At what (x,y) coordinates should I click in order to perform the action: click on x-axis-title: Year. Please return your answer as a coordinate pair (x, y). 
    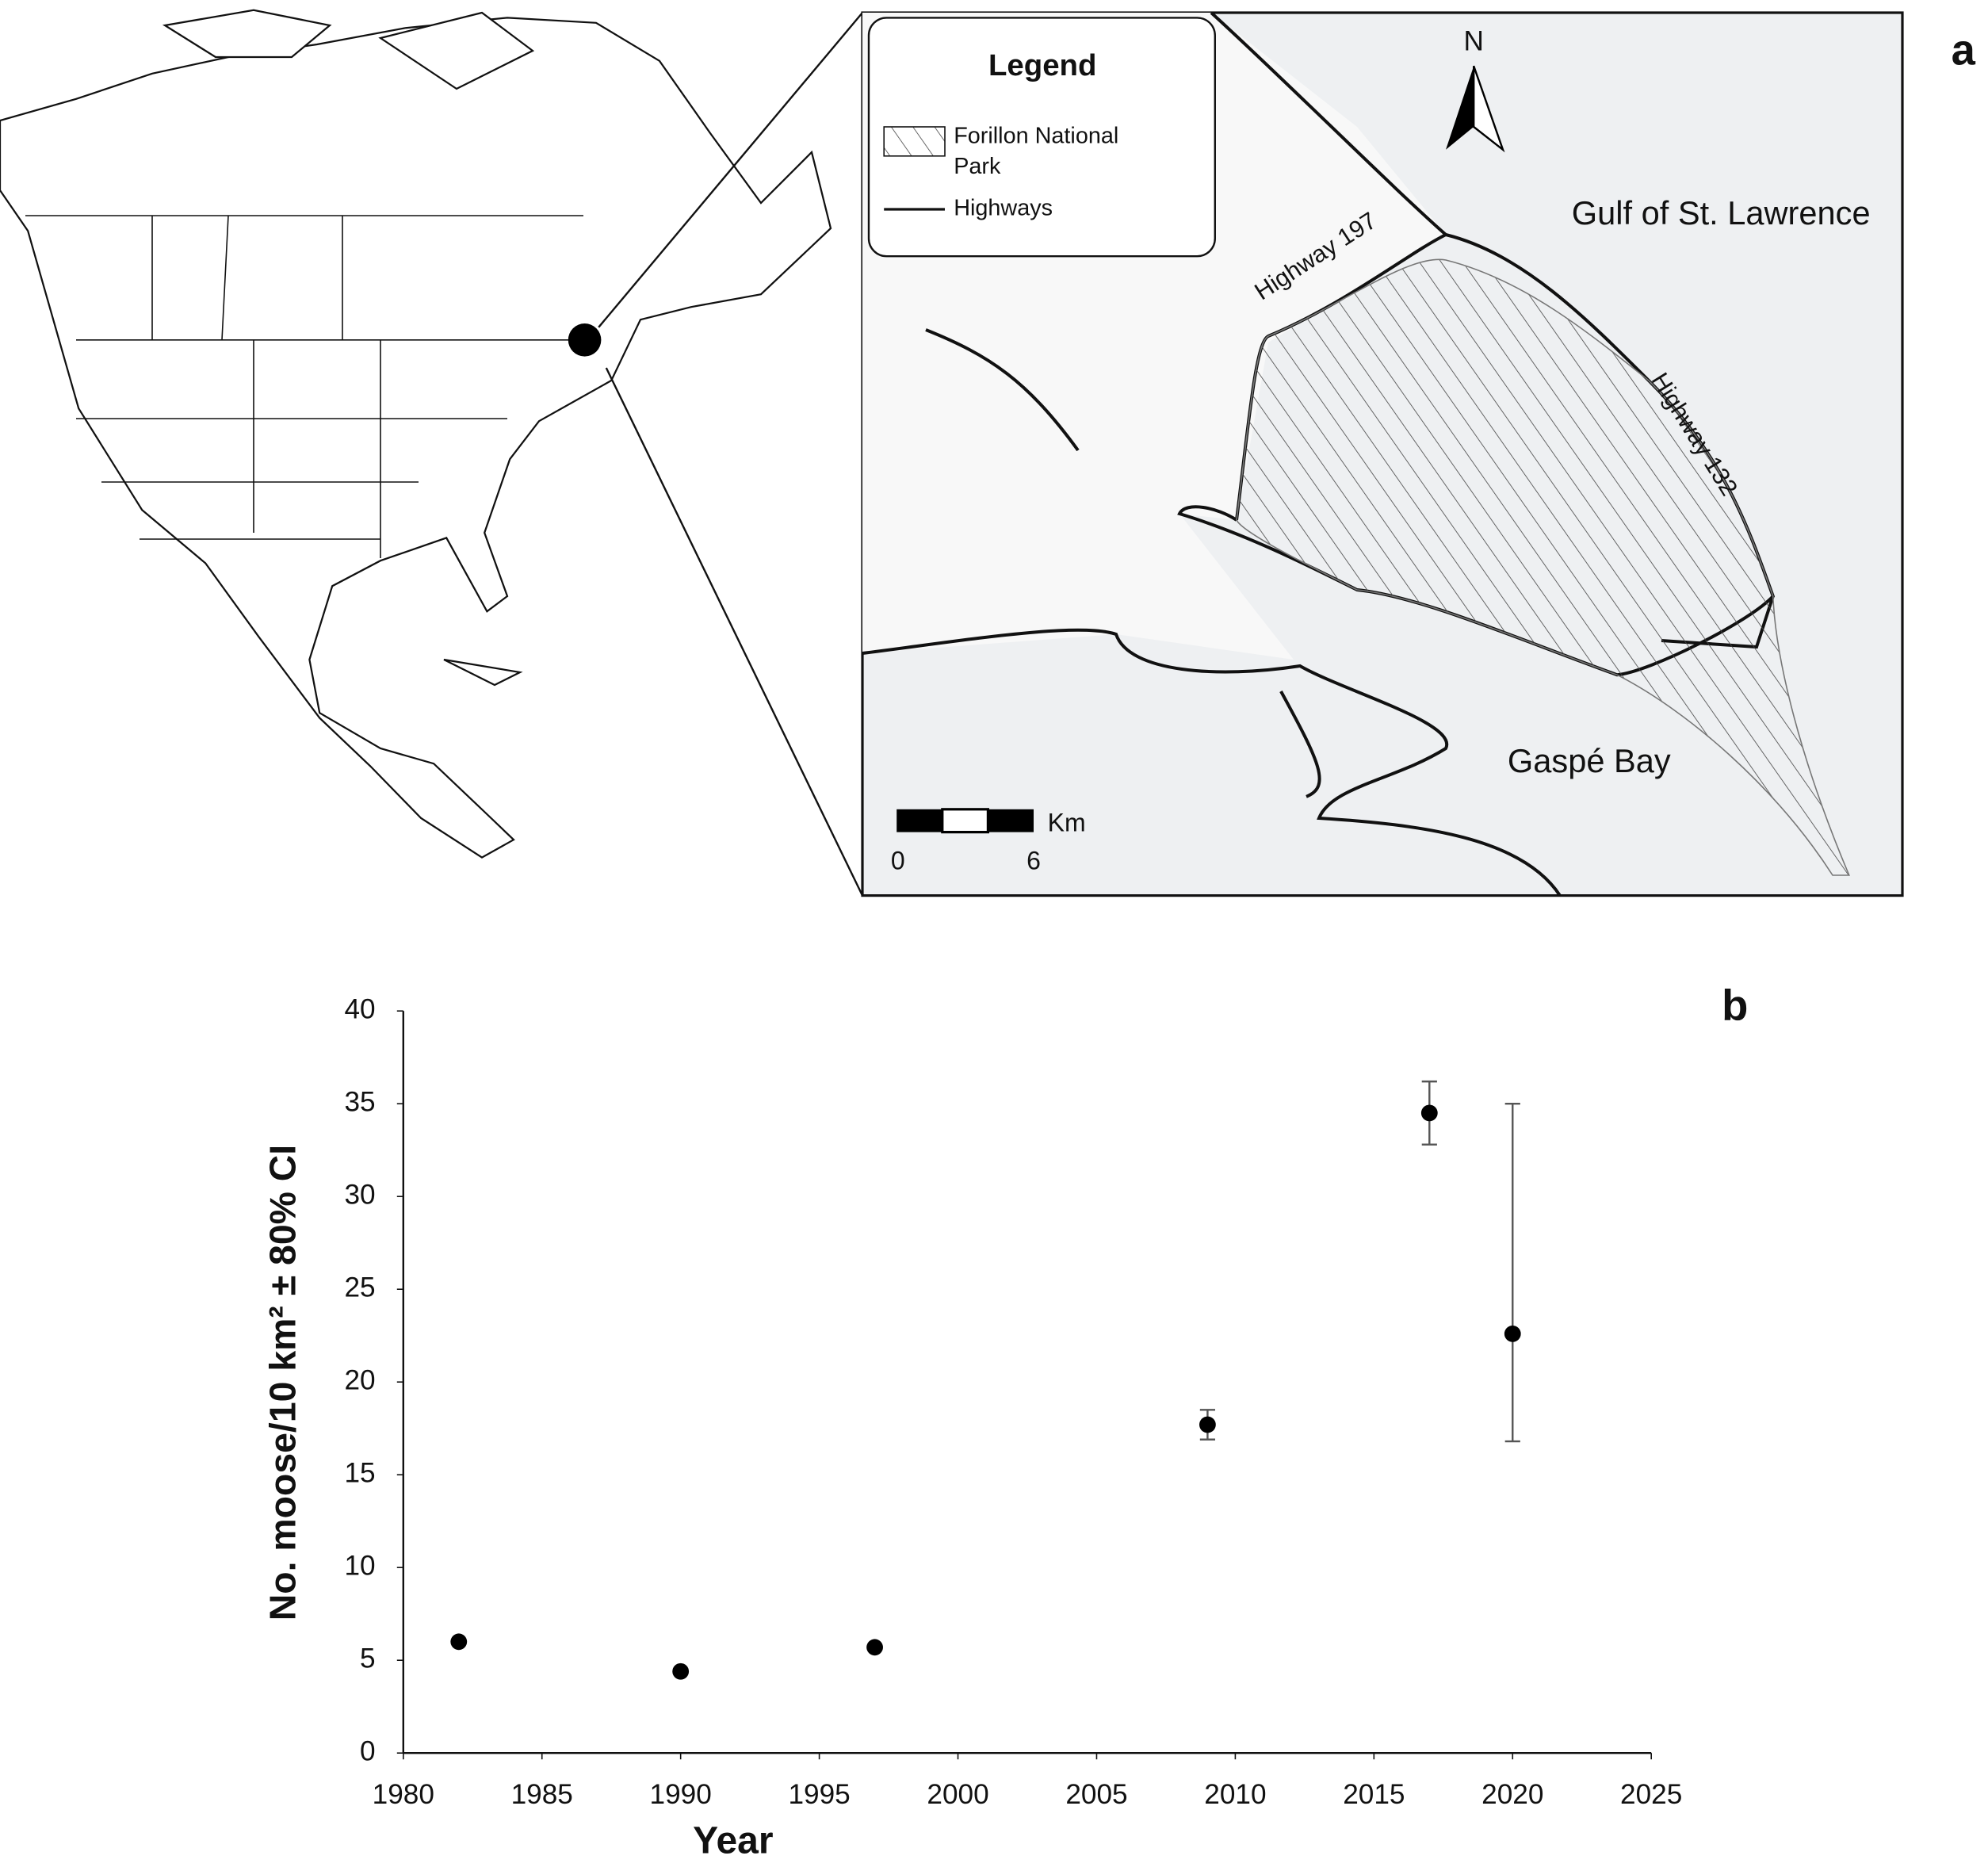
    Looking at the image, I should click on (733, 1840).